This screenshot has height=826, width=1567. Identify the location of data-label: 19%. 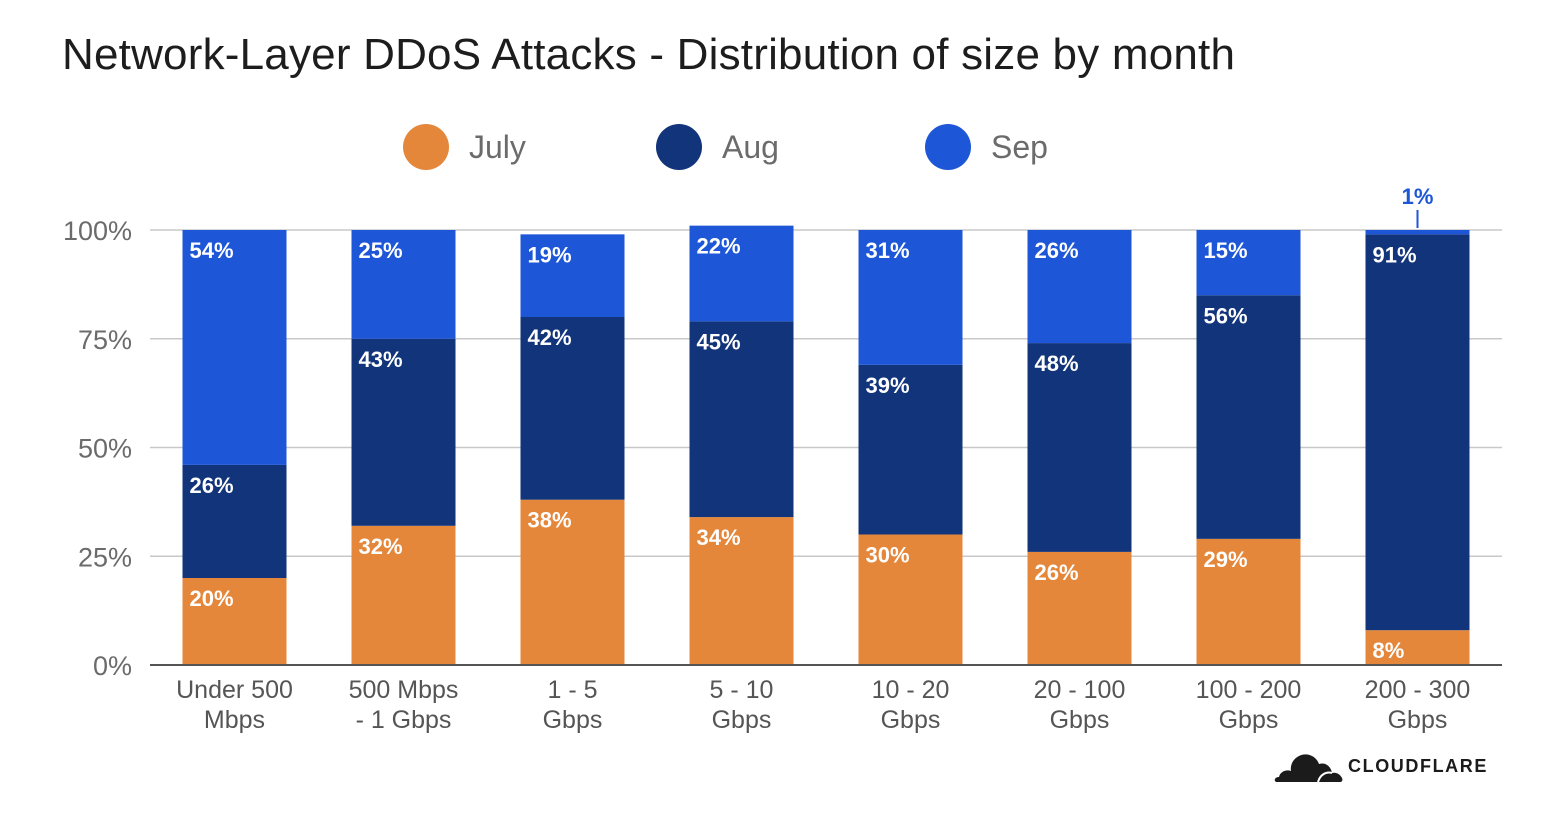
(550, 254).